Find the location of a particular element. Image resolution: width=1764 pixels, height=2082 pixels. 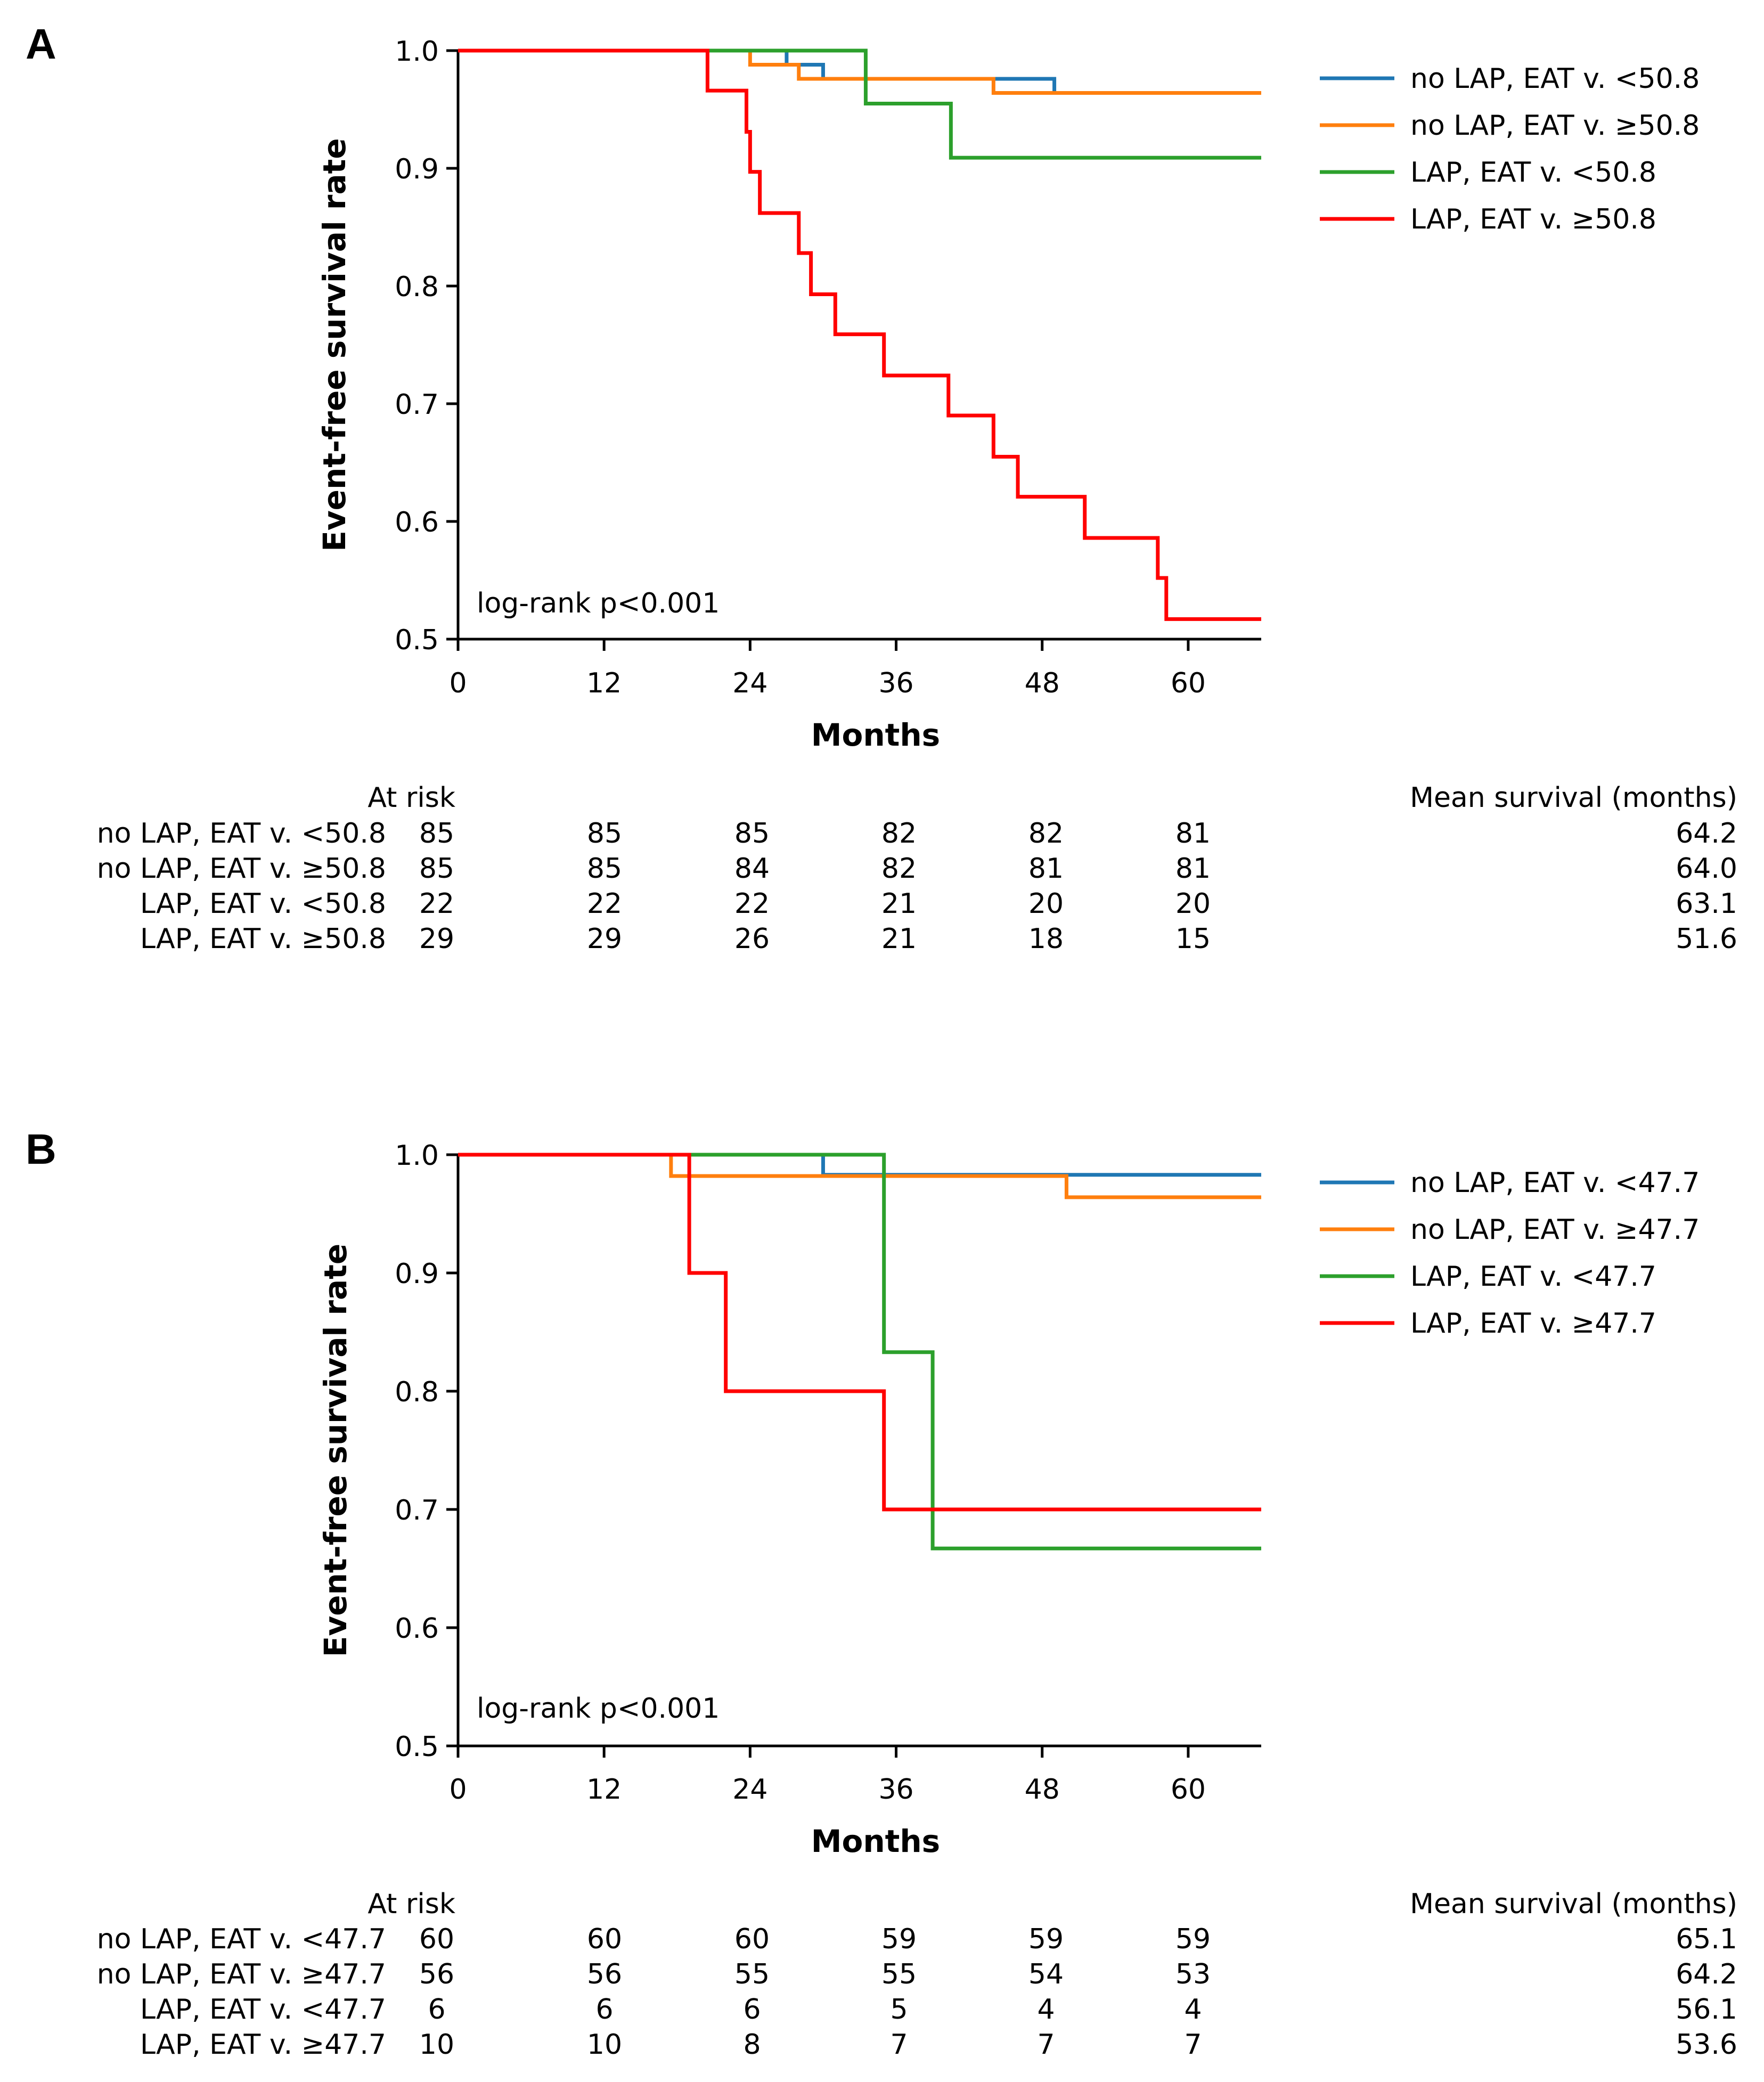

at-risk-row-label: LAP, EAT v. <50.8 is located at coordinates (263, 904).